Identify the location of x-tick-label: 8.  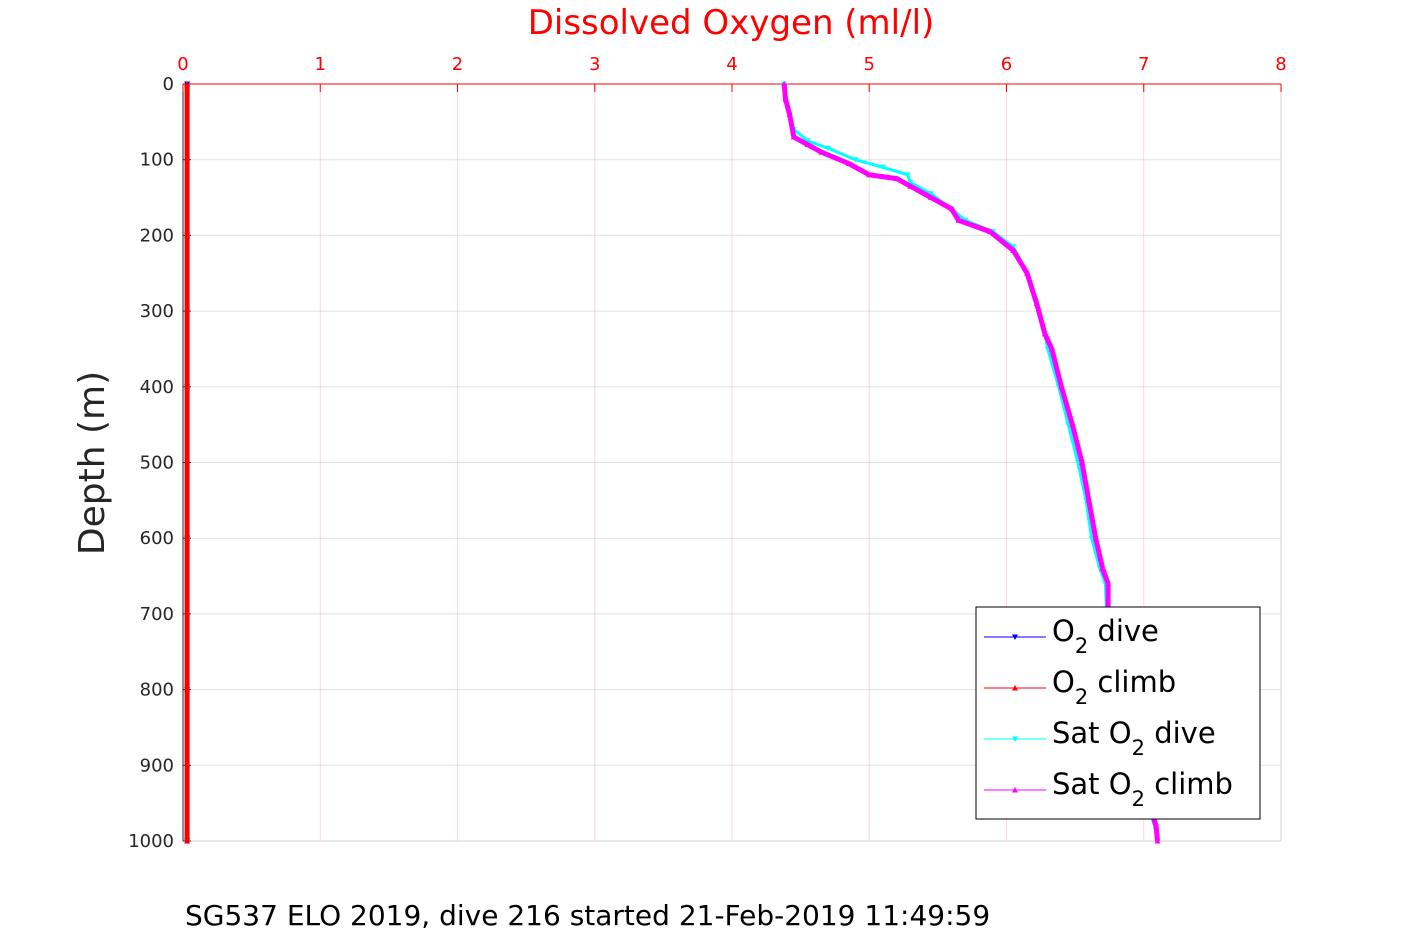
(1280, 64).